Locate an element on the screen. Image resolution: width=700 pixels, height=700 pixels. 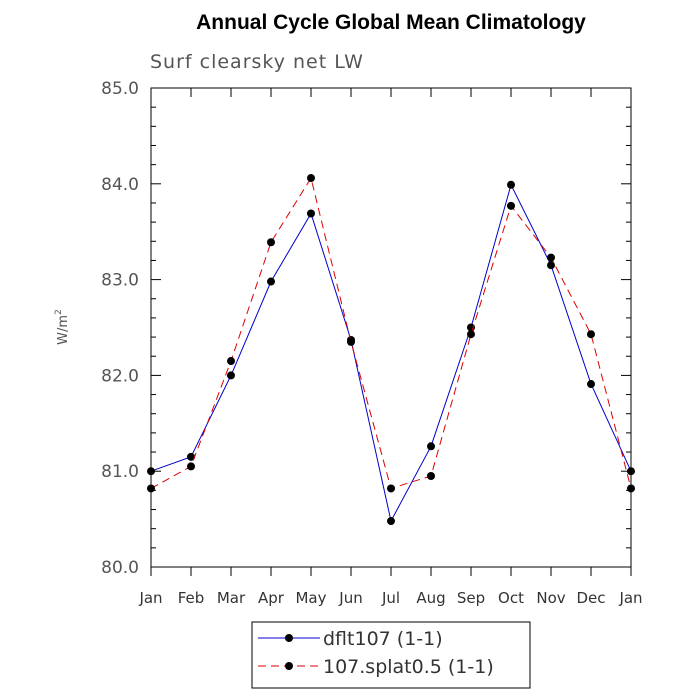
y-tick-label: 83.0 is located at coordinates (120, 281).